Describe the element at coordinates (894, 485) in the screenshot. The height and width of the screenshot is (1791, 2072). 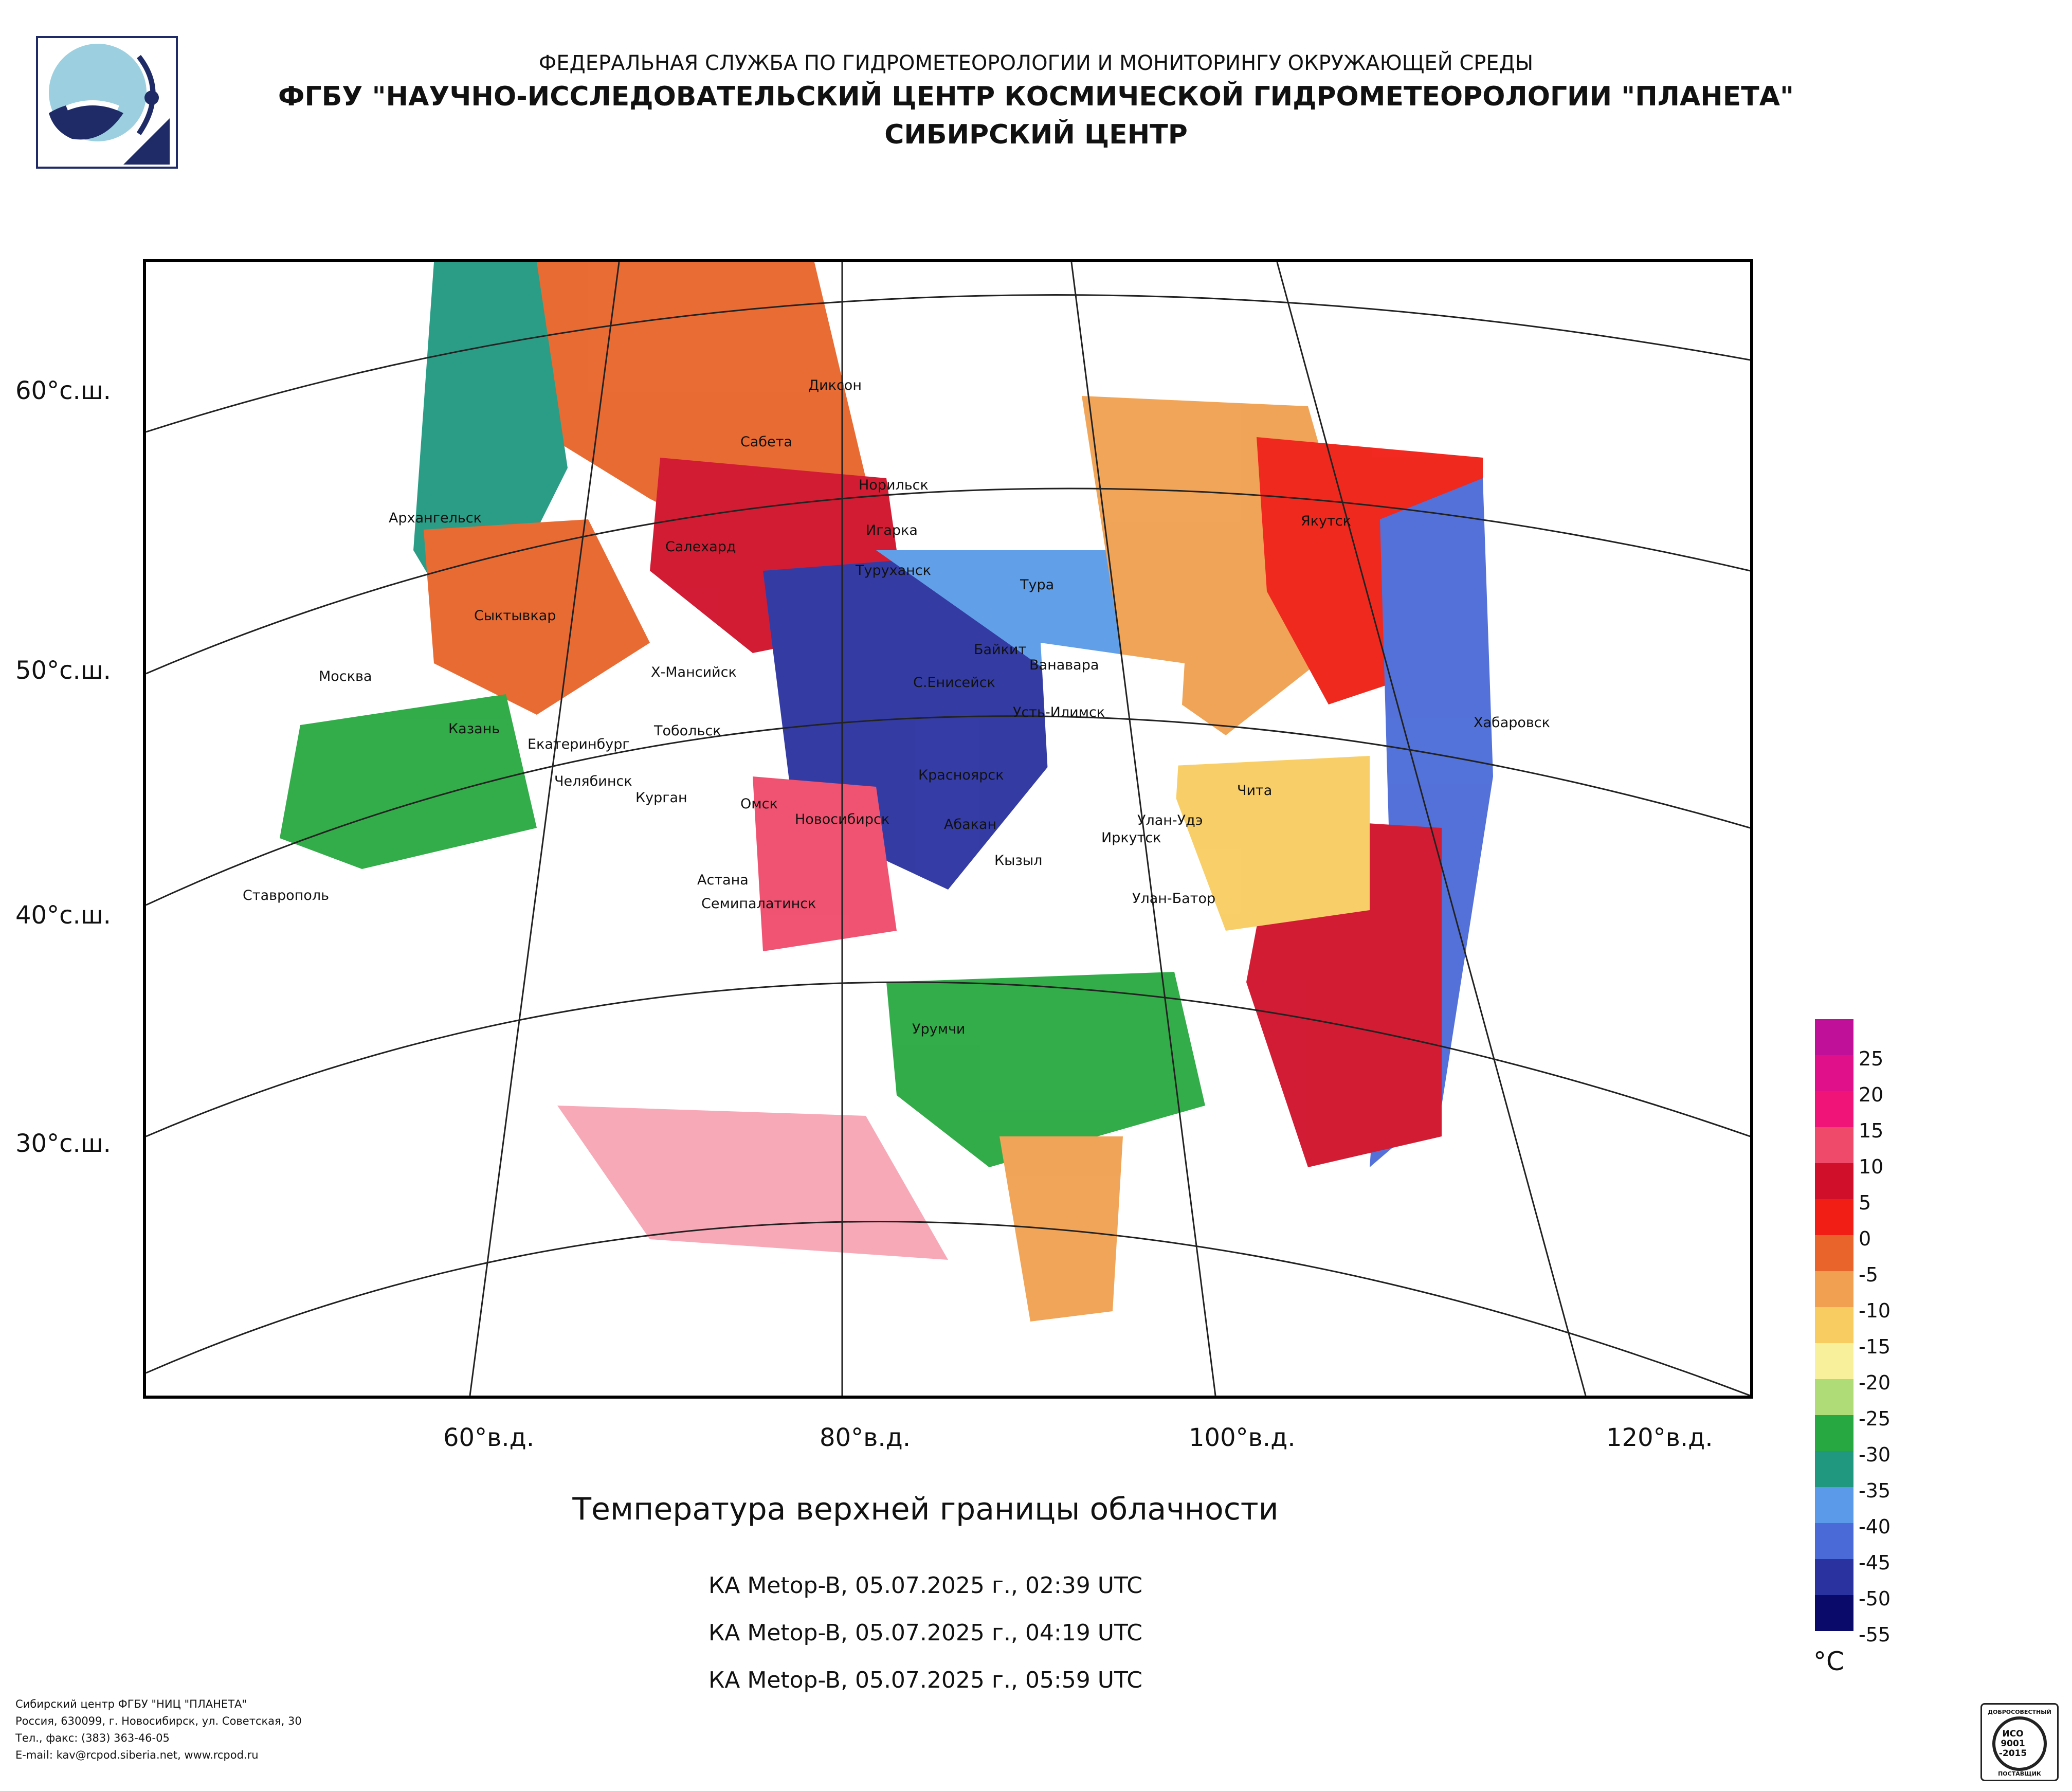
I see `city-label: Норильск` at that location.